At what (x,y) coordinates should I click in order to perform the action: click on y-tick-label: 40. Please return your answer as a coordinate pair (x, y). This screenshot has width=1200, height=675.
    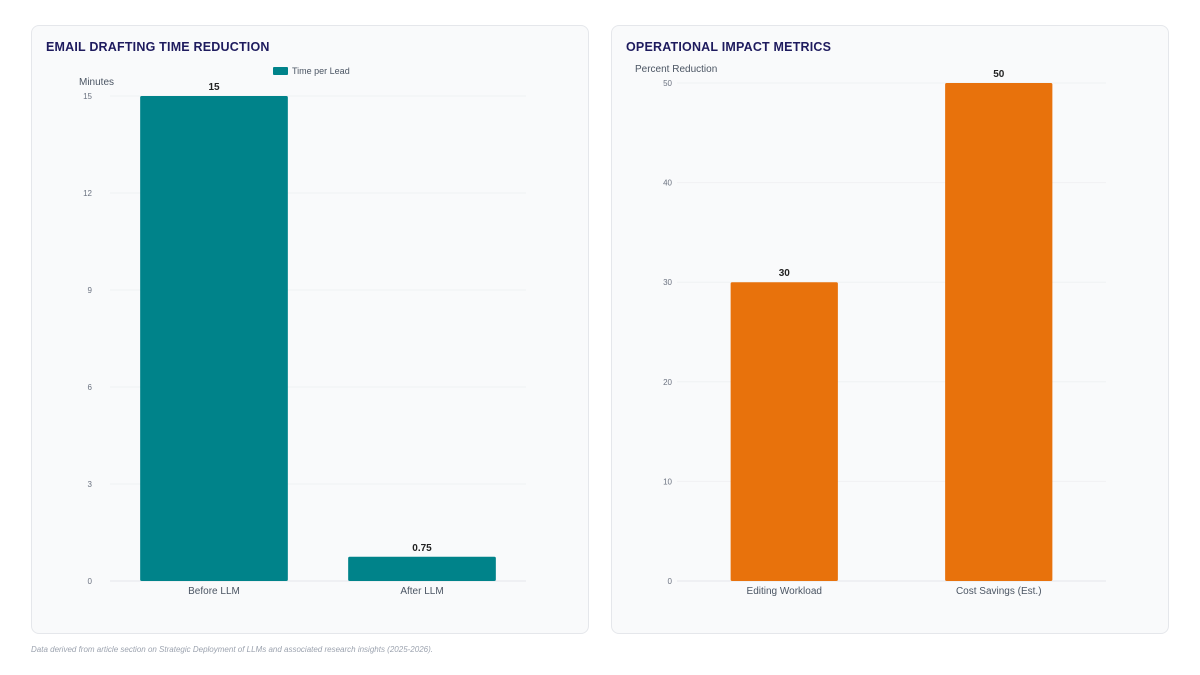
    Looking at the image, I should click on (667, 183).